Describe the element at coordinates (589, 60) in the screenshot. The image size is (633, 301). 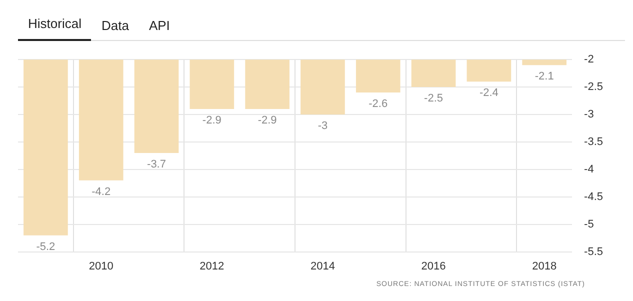
I see `y-tick-label: -2` at that location.